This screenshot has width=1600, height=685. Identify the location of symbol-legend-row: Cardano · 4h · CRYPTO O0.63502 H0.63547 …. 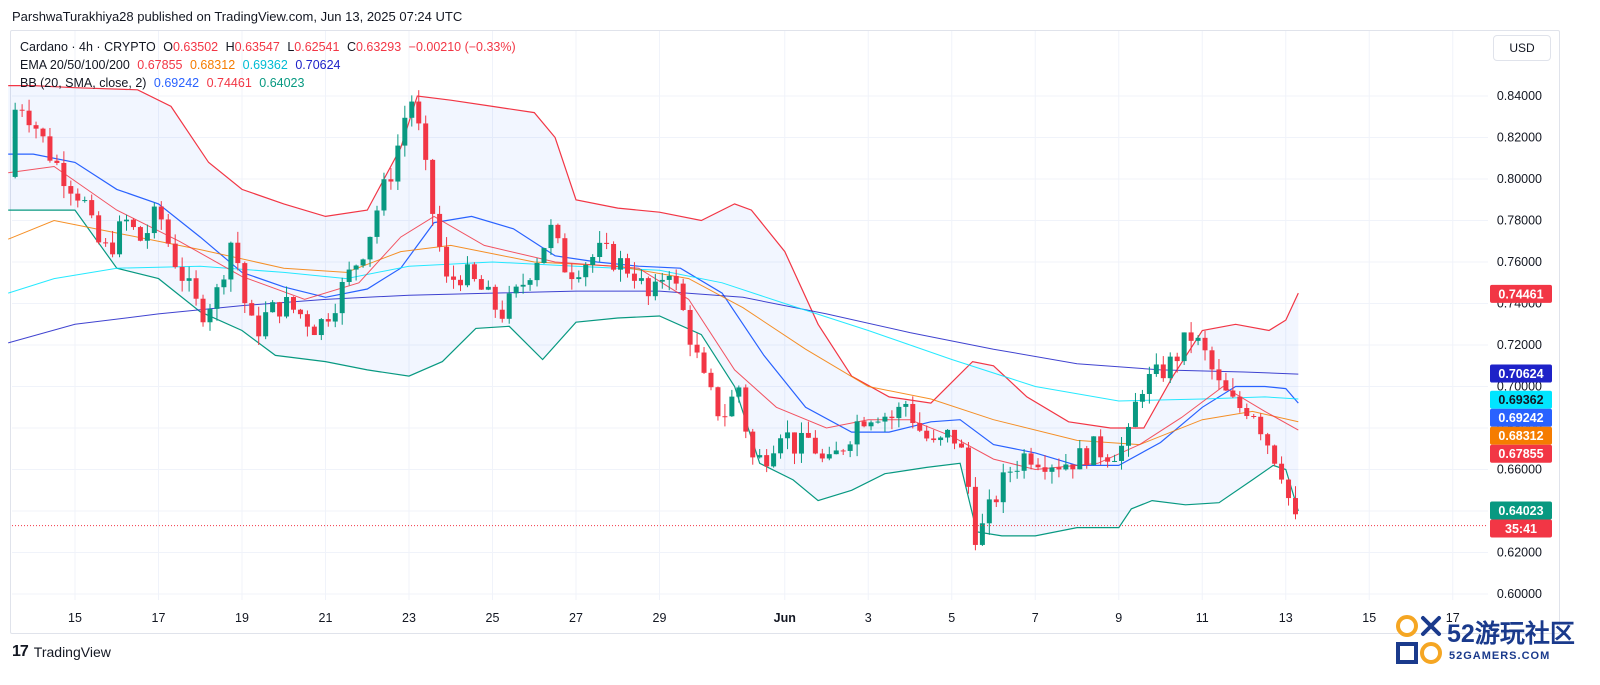
(270, 47).